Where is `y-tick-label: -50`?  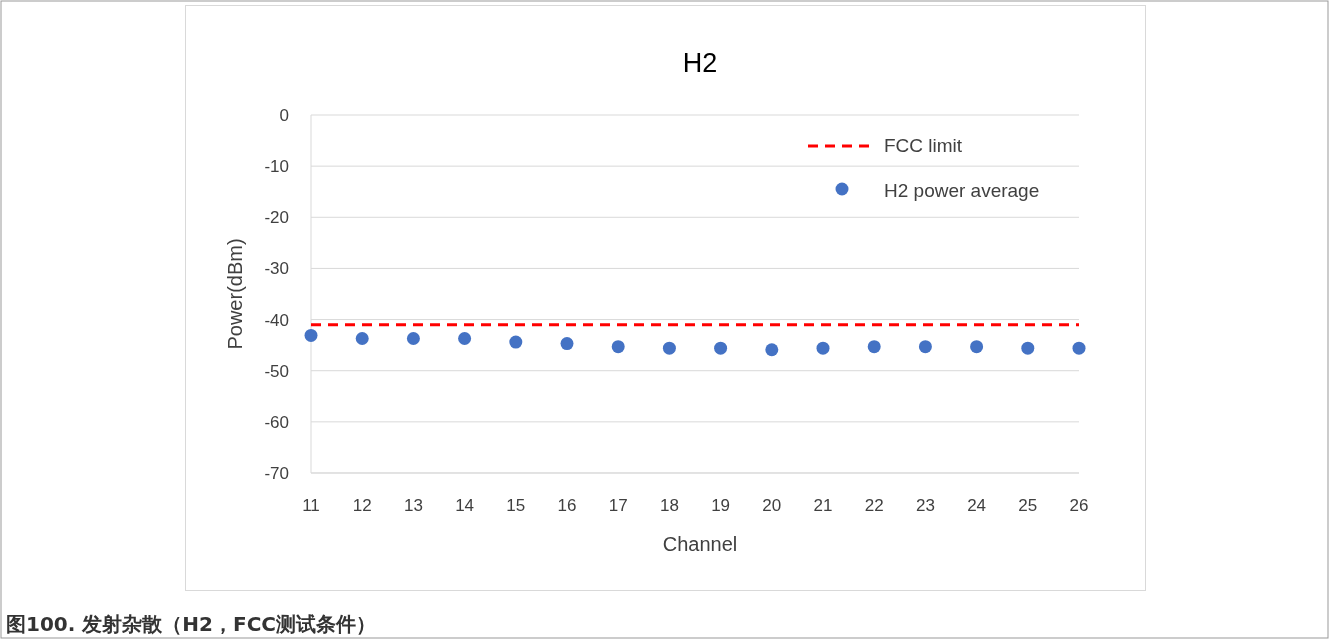
y-tick-label: -50 is located at coordinates (276, 371).